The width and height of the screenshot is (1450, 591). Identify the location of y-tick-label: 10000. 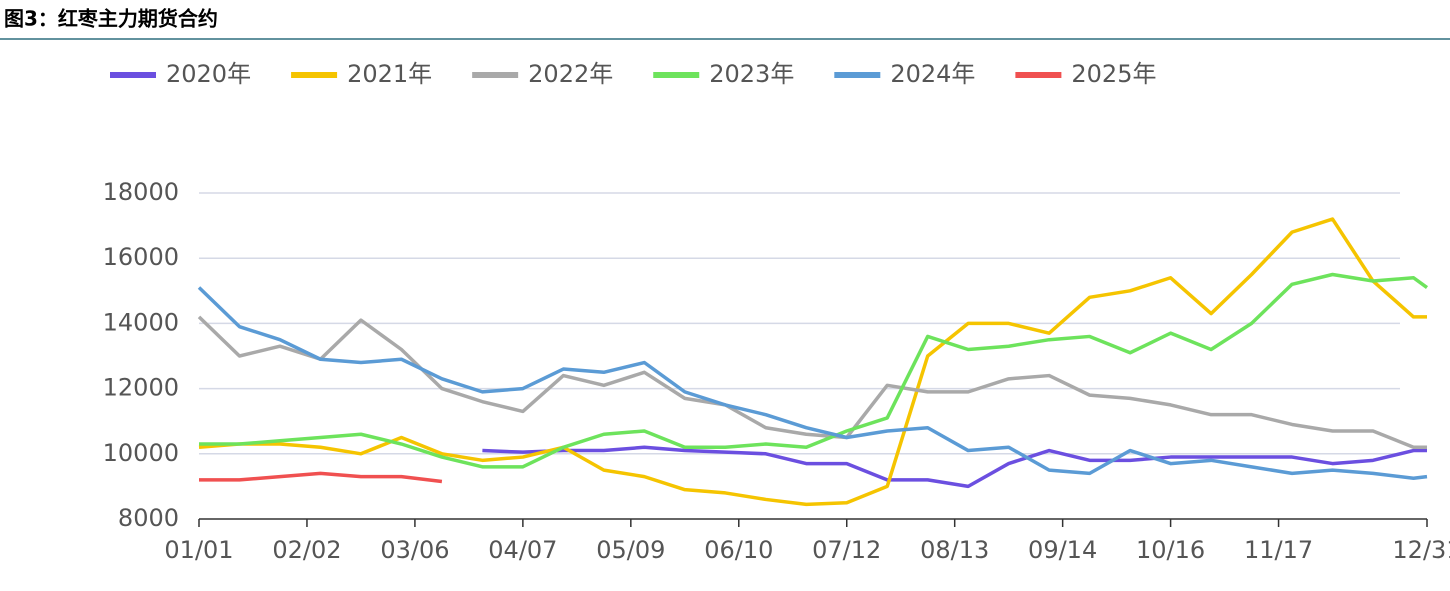
(141, 453).